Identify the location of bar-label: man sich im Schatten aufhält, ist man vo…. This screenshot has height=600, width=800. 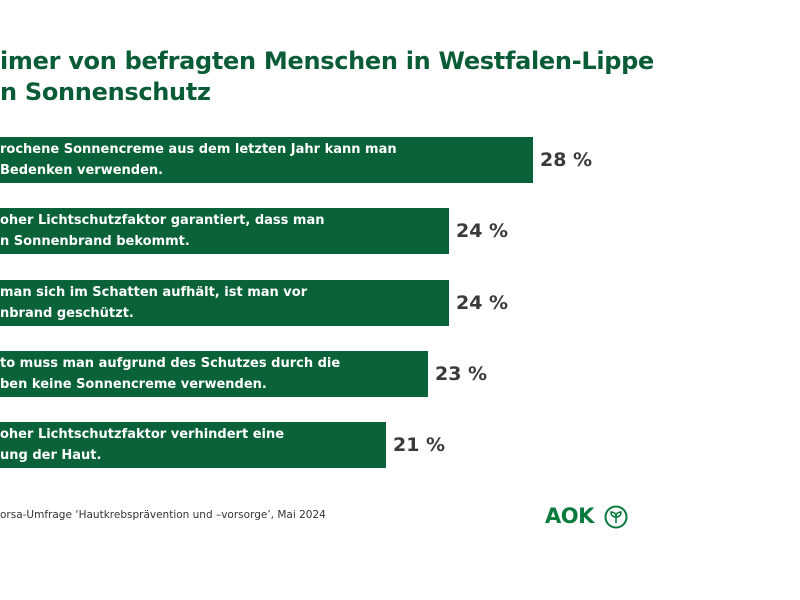
(154, 302).